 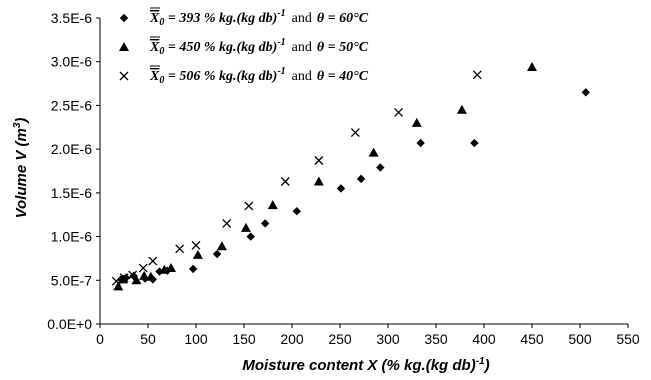 What do you see at coordinates (69, 324) in the screenshot?
I see `y-tick-label: 0.0E+0` at bounding box center [69, 324].